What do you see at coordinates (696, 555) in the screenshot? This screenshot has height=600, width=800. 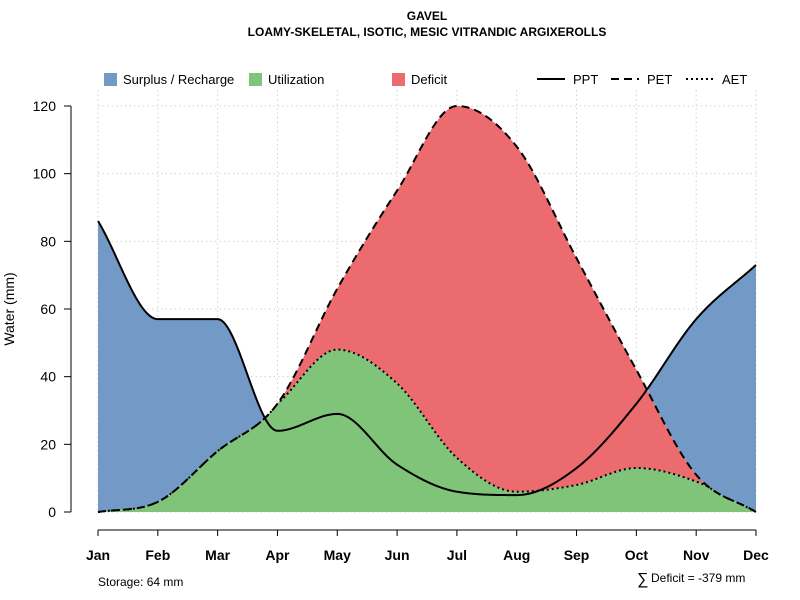 I see `x-tick-label-nov: Nov` at bounding box center [696, 555].